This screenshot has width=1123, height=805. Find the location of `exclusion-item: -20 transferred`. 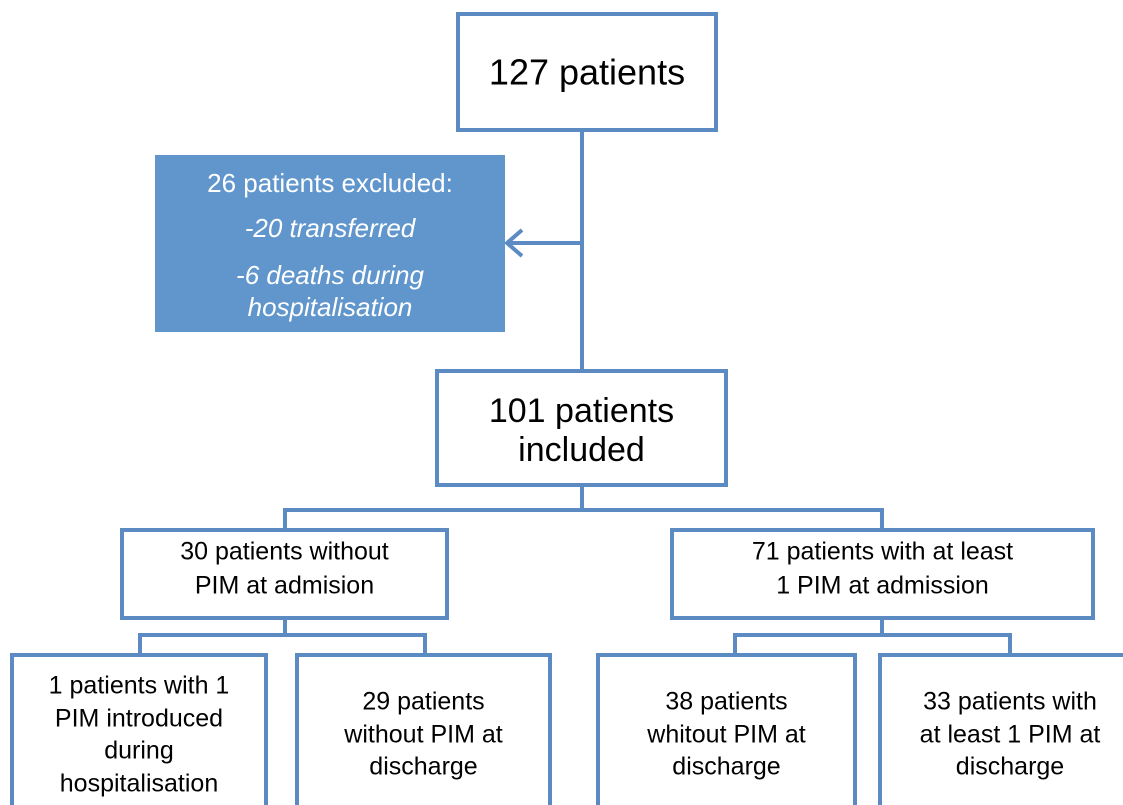

exclusion-item: -20 transferred is located at coordinates (331, 228).